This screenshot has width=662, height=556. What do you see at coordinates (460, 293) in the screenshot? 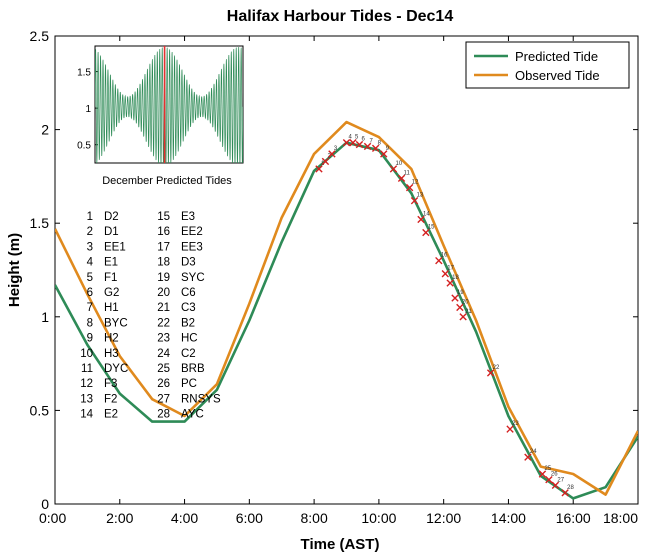
I see `station-marker-number: 19` at bounding box center [460, 293].